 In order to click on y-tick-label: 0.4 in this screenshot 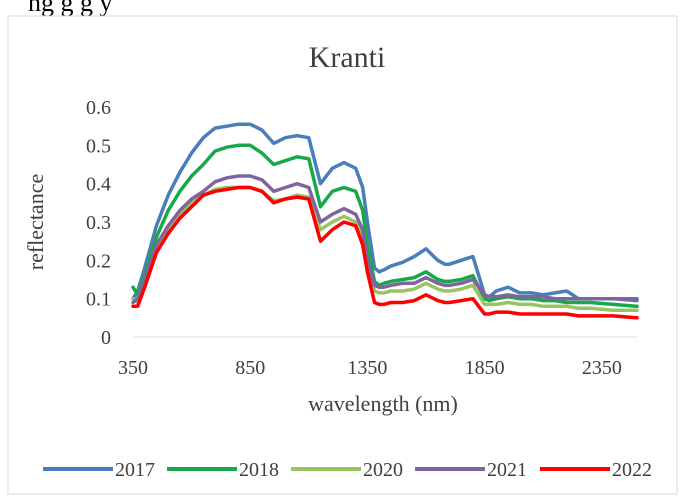, I will do `click(98, 185)`.